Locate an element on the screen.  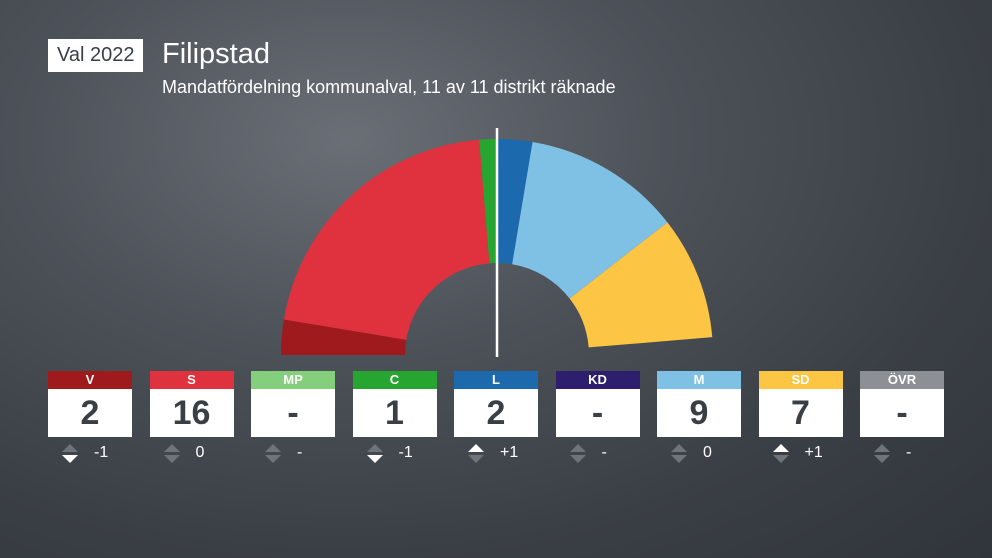
party-card-c: C 1 -1 is located at coordinates (394, 418).